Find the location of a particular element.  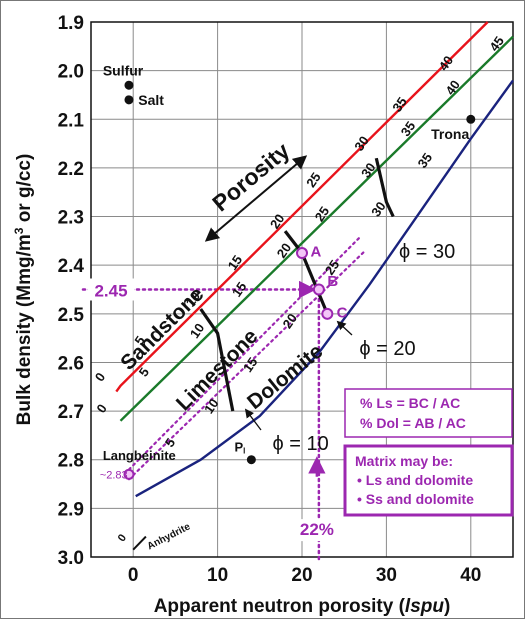

y-tick-label: 1.9 is located at coordinates (71, 23).